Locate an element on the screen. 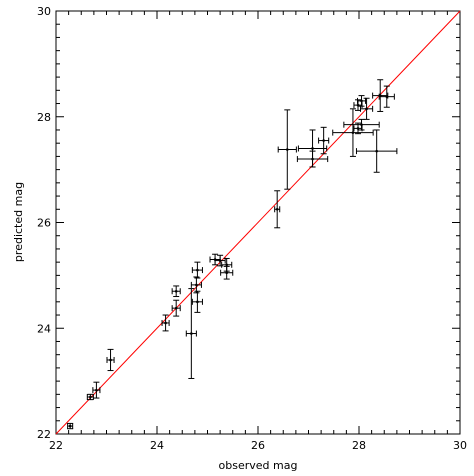  x-tick-labels: 22 24 26 28 30 is located at coordinates (258, 445).